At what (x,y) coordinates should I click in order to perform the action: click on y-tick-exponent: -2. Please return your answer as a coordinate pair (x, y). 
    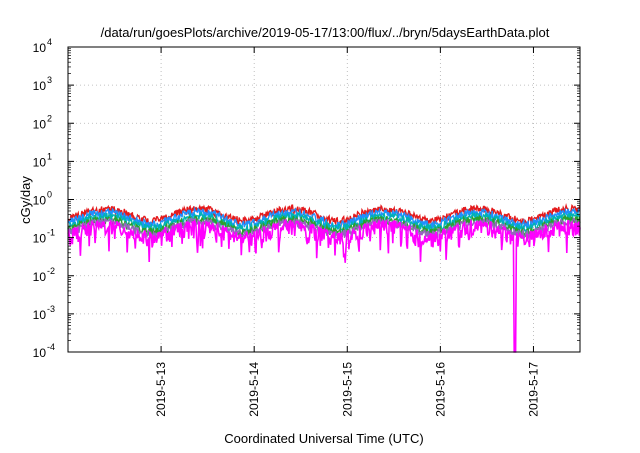
    Looking at the image, I should click on (51, 271).